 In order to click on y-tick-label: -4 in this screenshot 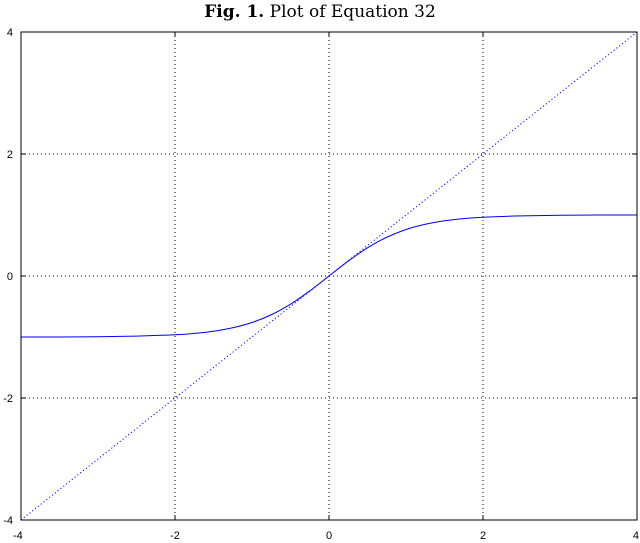, I will do `click(8, 521)`.